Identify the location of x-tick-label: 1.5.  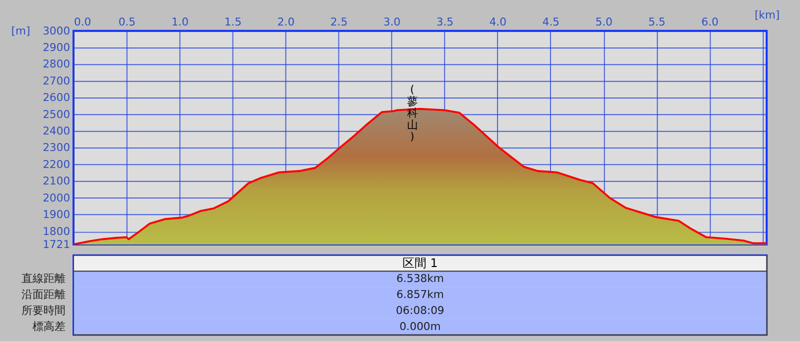
(233, 21).